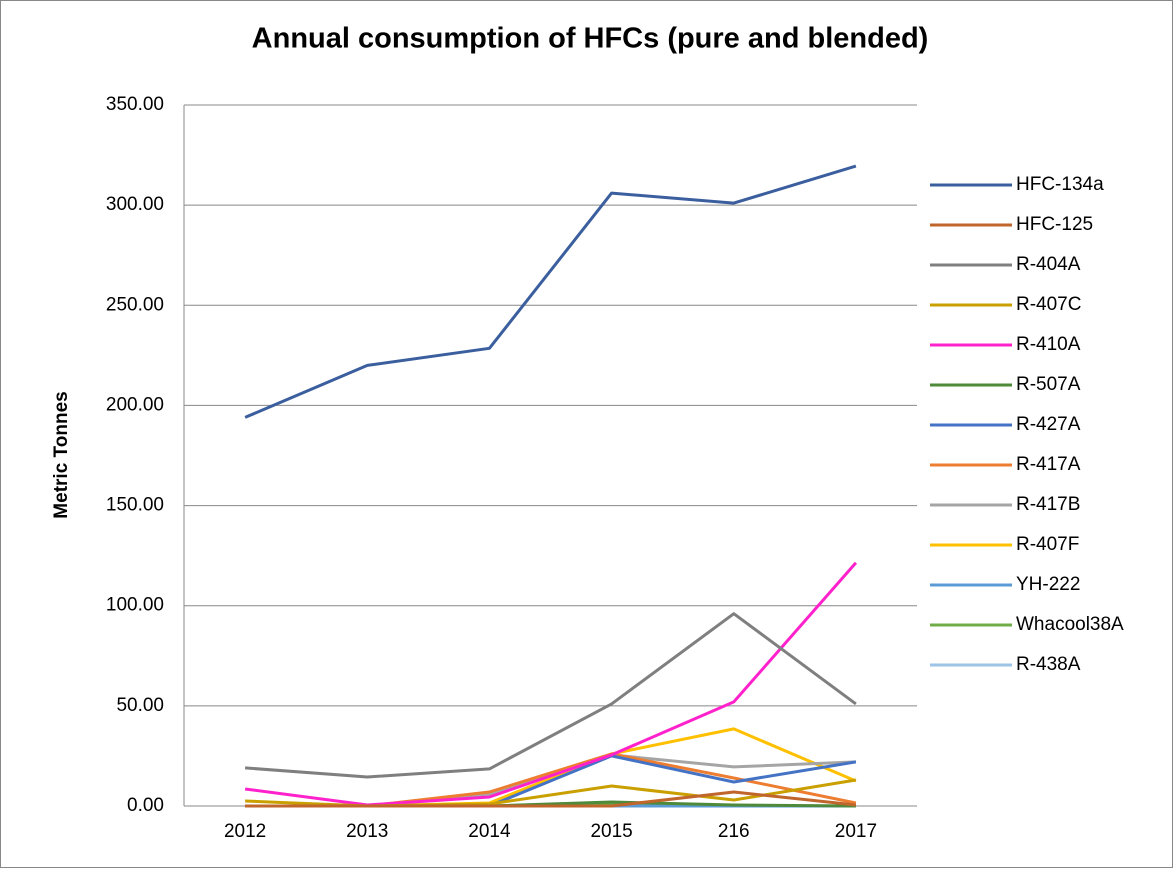 The width and height of the screenshot is (1175, 869). Describe the element at coordinates (61, 454) in the screenshot. I see `y-axis-label: Metric Tonnes` at that location.